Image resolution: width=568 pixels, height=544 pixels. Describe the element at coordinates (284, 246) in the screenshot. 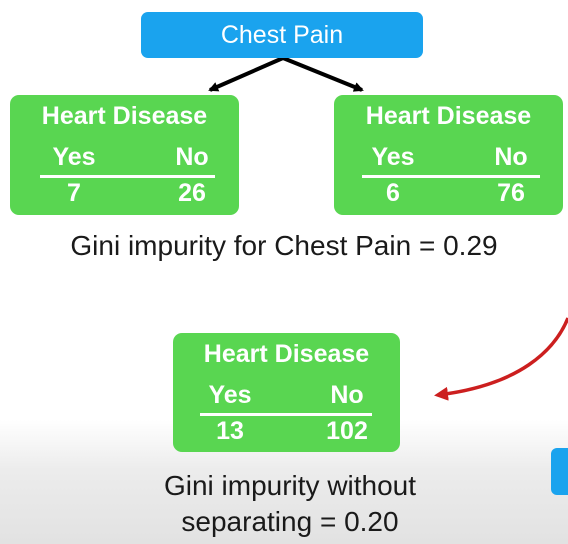

I see `gini-chest-pain-caption: Gini impurity for Chest Pain = 0.29` at that location.